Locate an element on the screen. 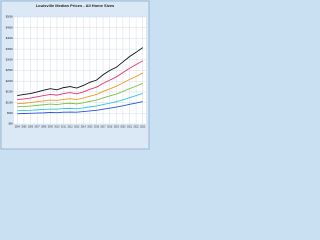 This screenshot has height=240, width=320. x-tick-label: 2004 is located at coordinates (18, 128).